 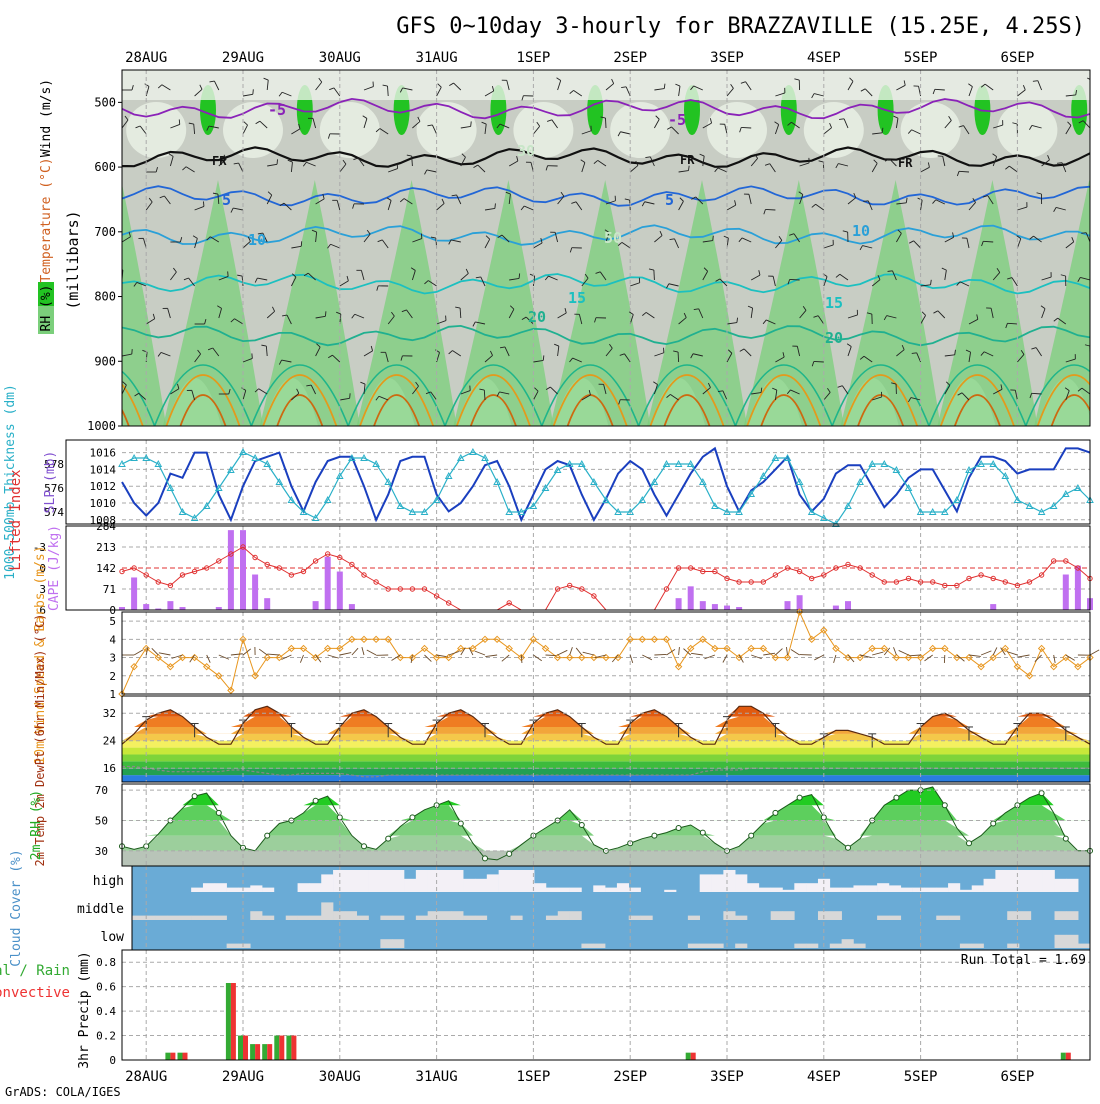 I want to click on contour-label: 20, so click(x=834, y=338).